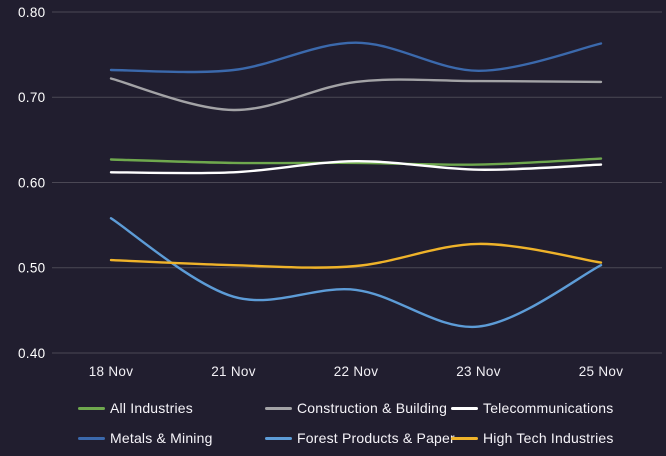 This screenshot has width=666, height=456. What do you see at coordinates (548, 408) in the screenshot?
I see `legend-label: Telecommunications` at bounding box center [548, 408].